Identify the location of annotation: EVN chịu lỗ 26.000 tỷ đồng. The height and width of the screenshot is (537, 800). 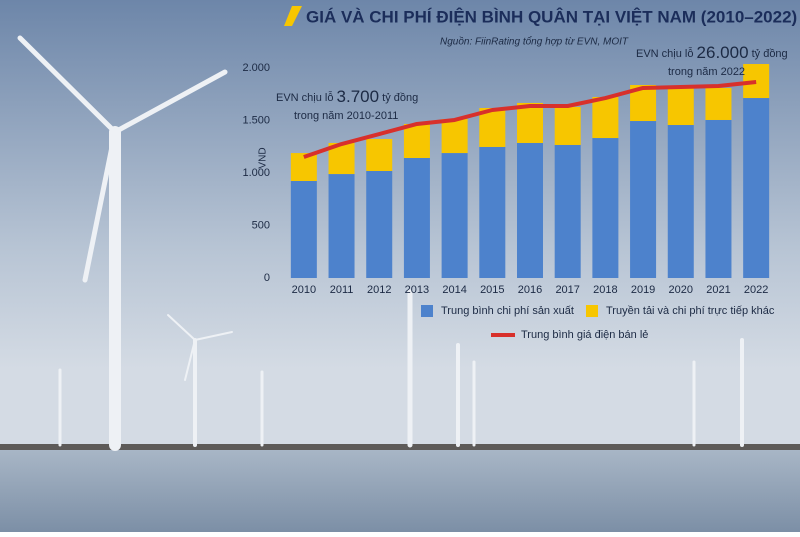
(712, 52).